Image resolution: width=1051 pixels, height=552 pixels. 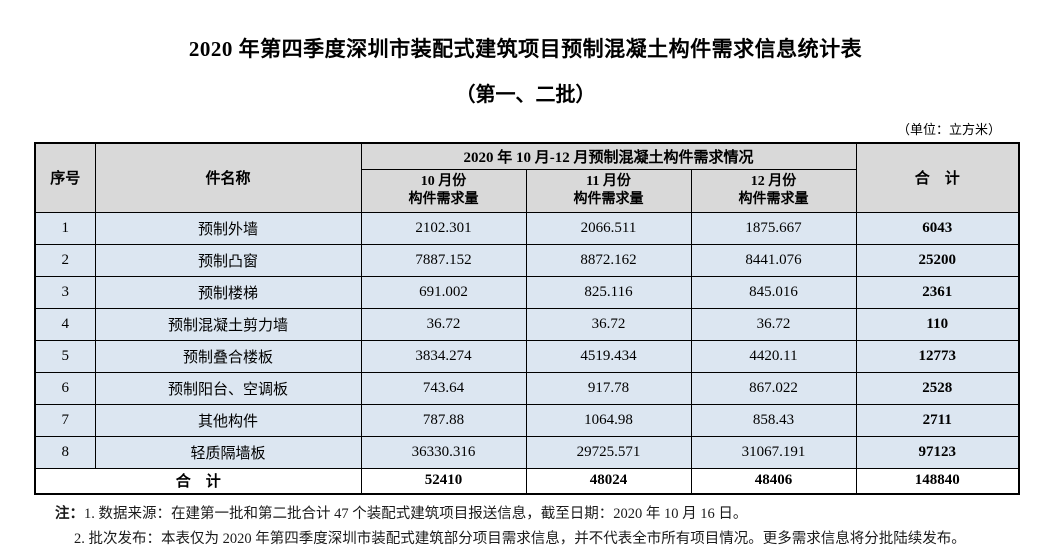 I want to click on header-november: 11 月份 构件需求量, so click(x=608, y=190).